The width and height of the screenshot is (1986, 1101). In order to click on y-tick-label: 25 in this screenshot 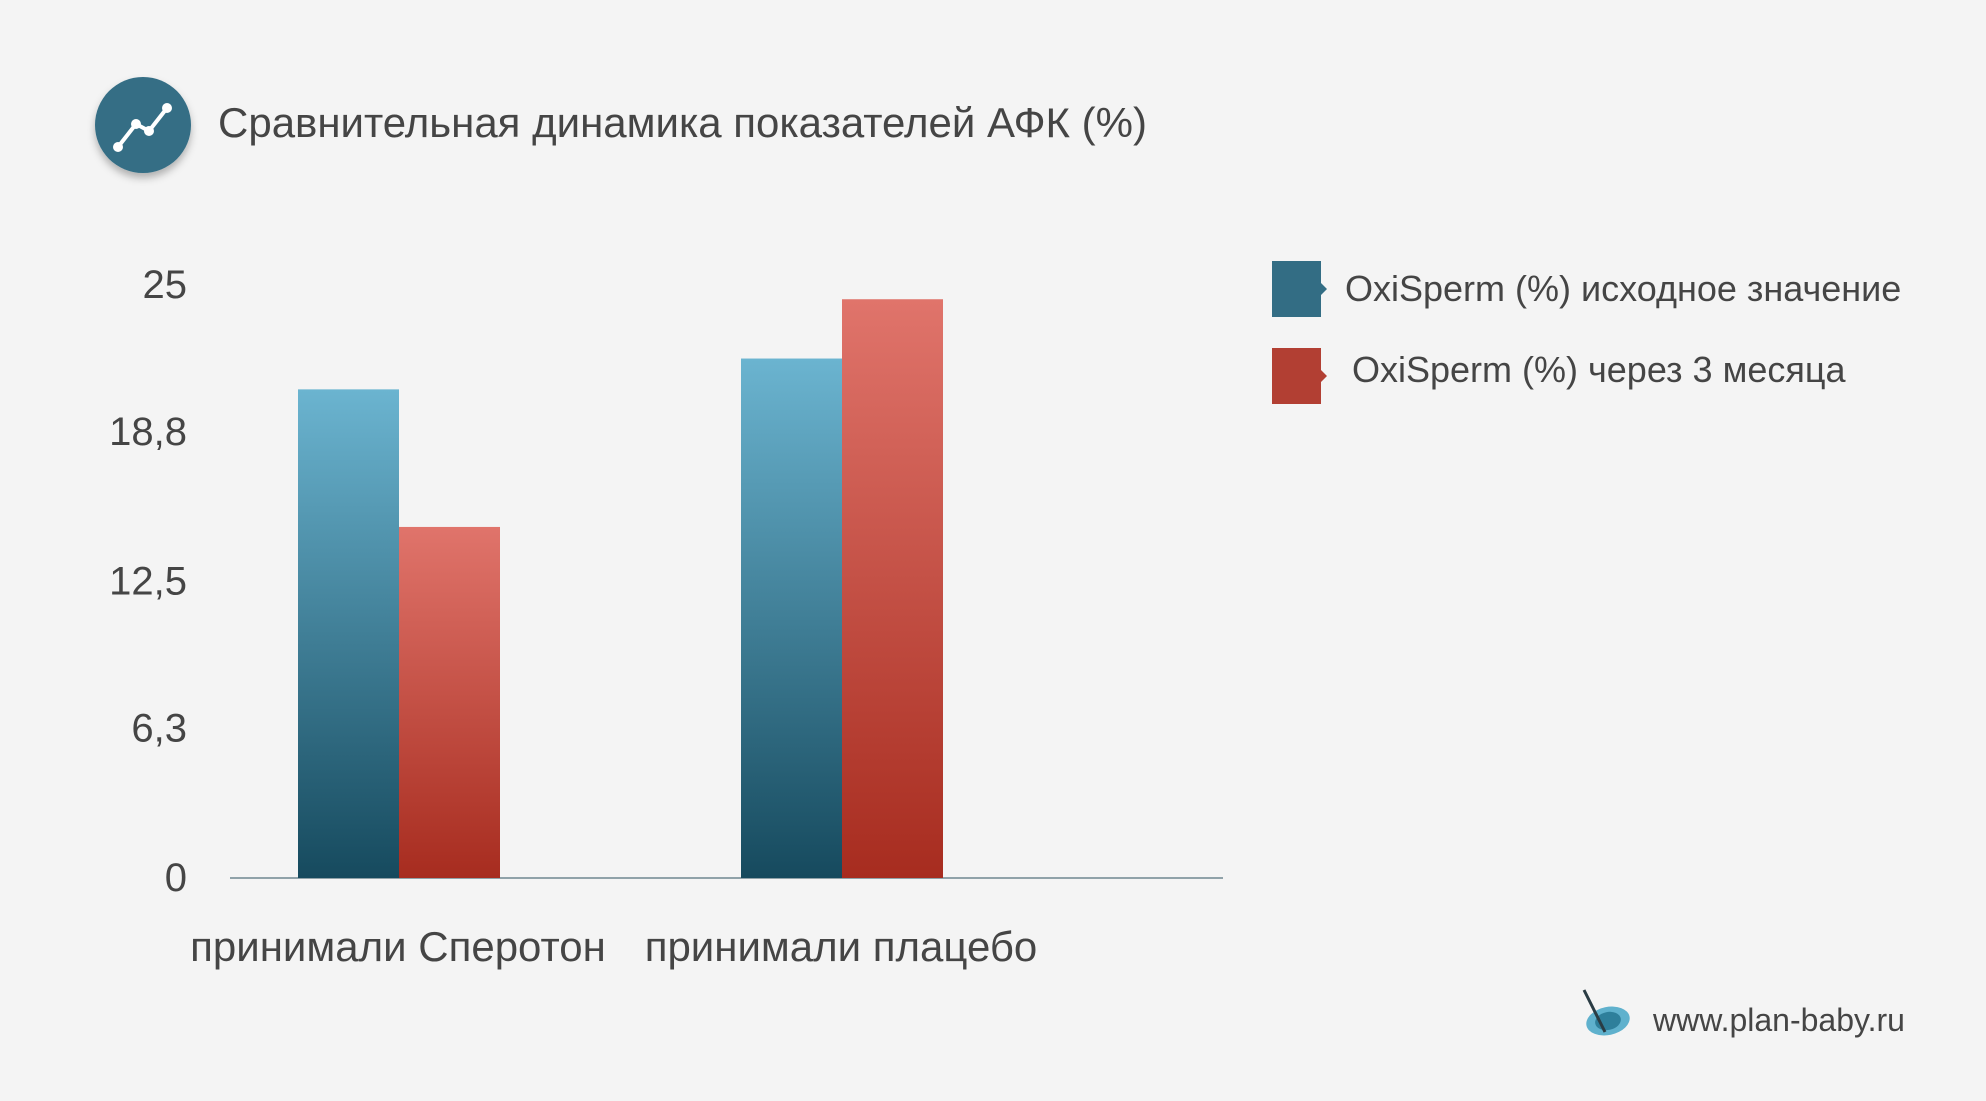, I will do `click(165, 285)`.